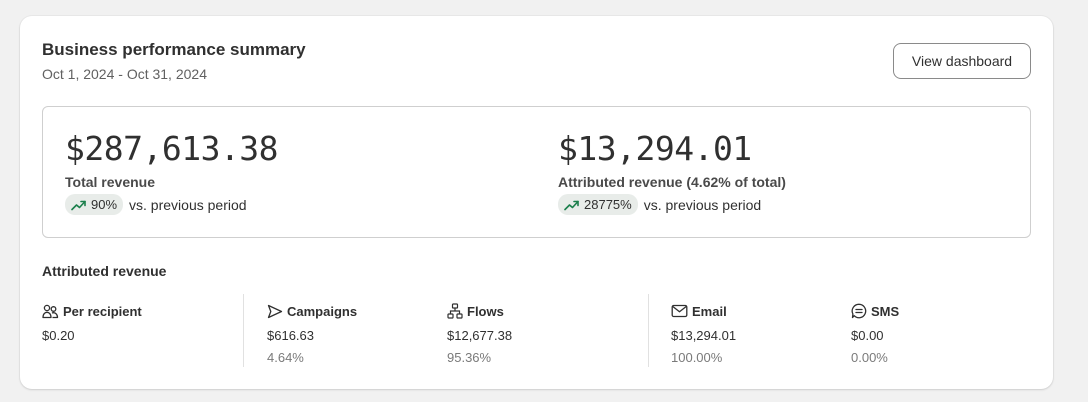 This screenshot has width=1088, height=402. Describe the element at coordinates (867, 335) in the screenshot. I see `metric-value: $0.00` at that location.